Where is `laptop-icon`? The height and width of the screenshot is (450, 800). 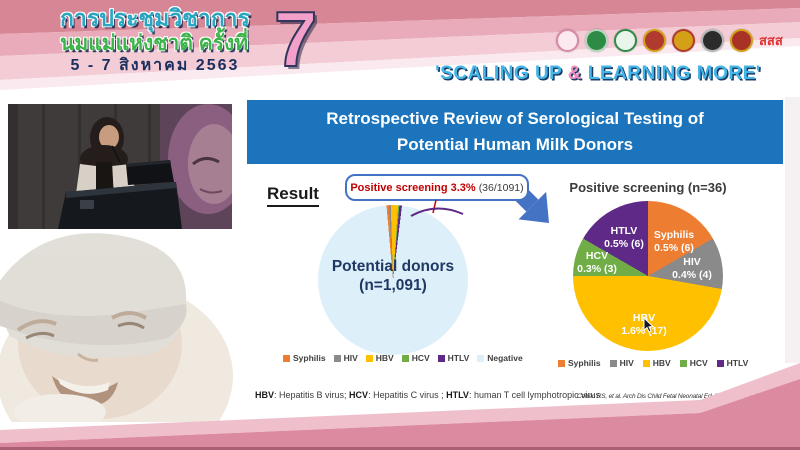 laptop-icon is located at coordinates (150, 172).